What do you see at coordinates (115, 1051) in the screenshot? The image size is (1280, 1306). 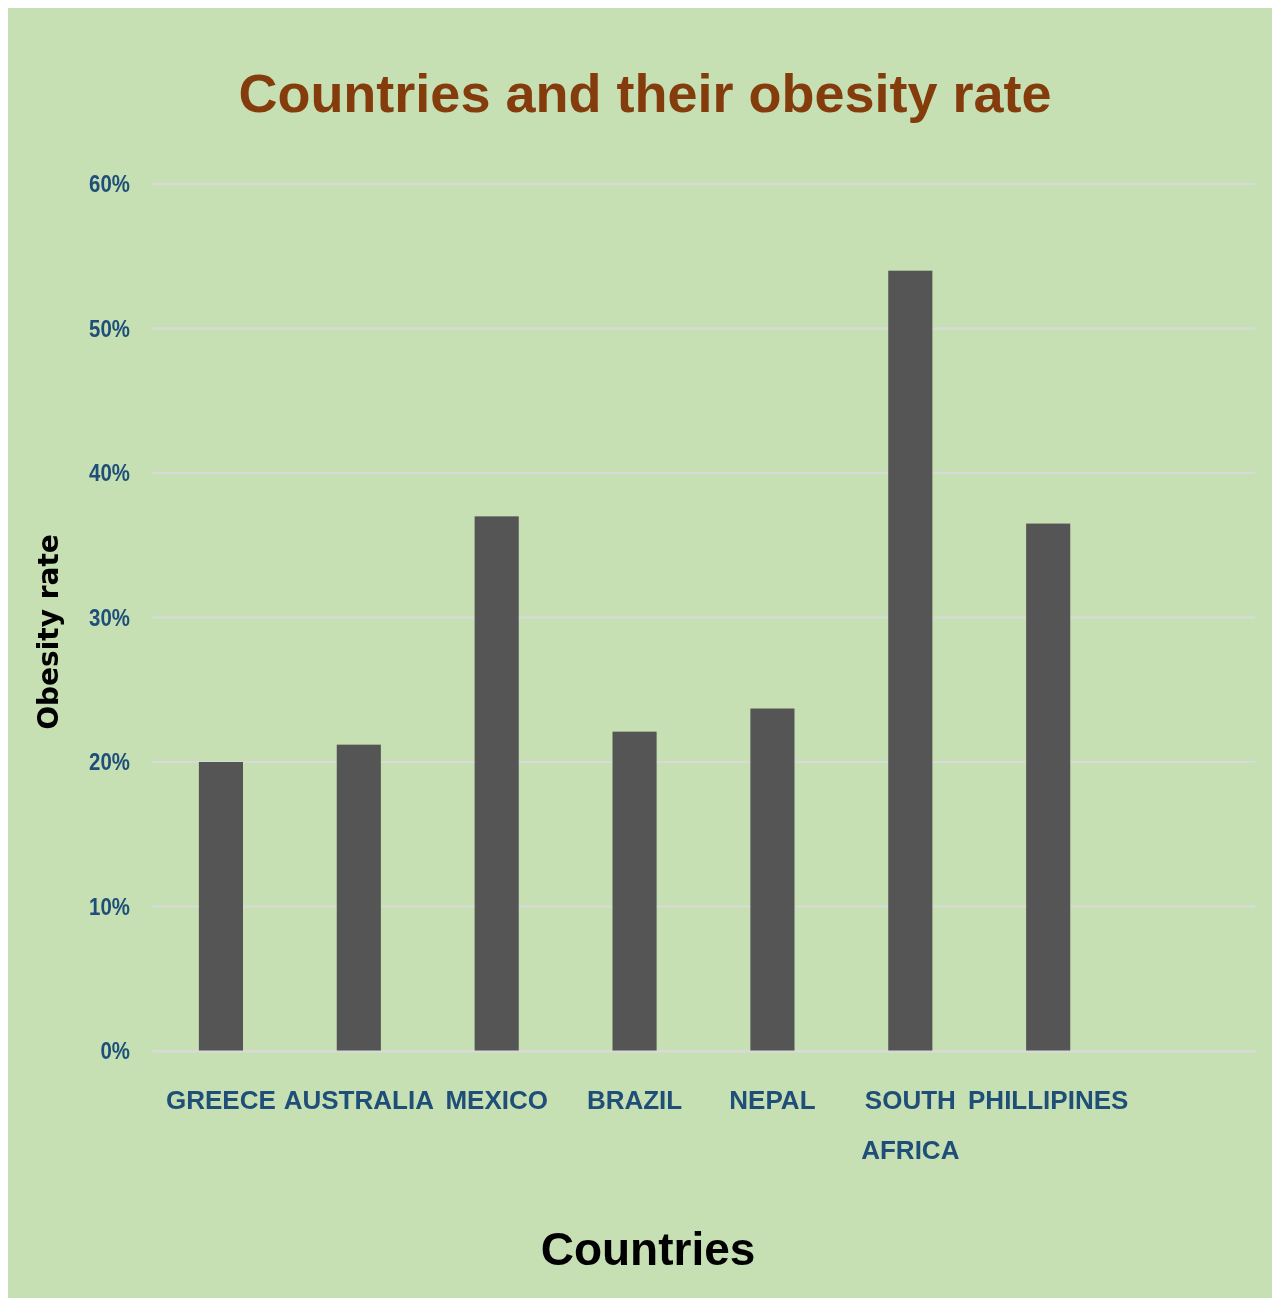 I see `y-tick-label: 0%` at bounding box center [115, 1051].